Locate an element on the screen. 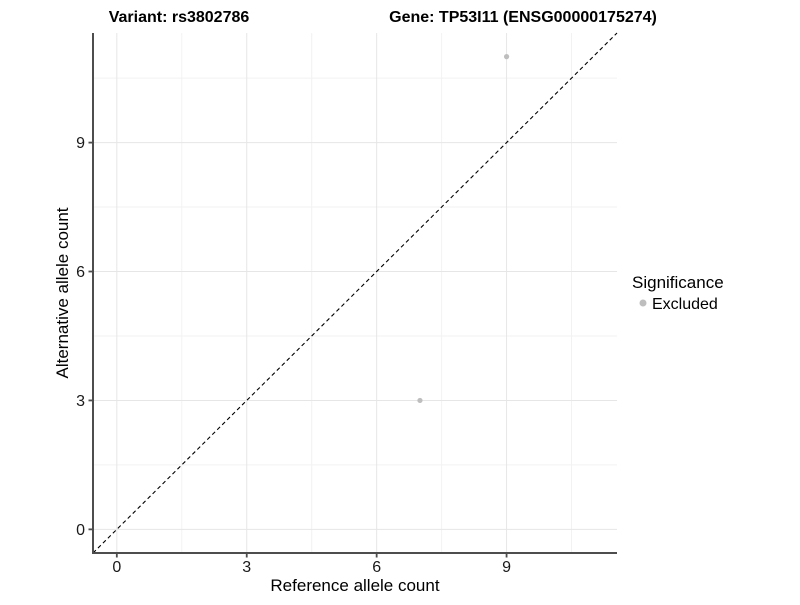  y-tick-label: 0 is located at coordinates (80, 530).